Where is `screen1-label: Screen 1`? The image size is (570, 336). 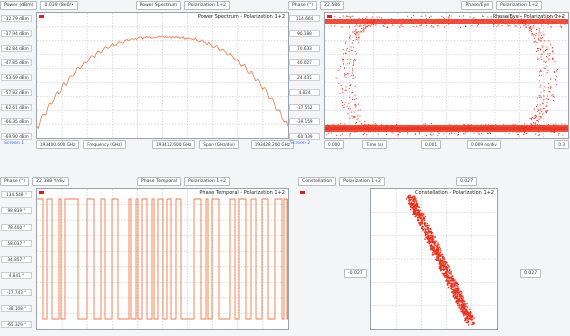
screen1-label: Screen 1 is located at coordinates (14, 143).